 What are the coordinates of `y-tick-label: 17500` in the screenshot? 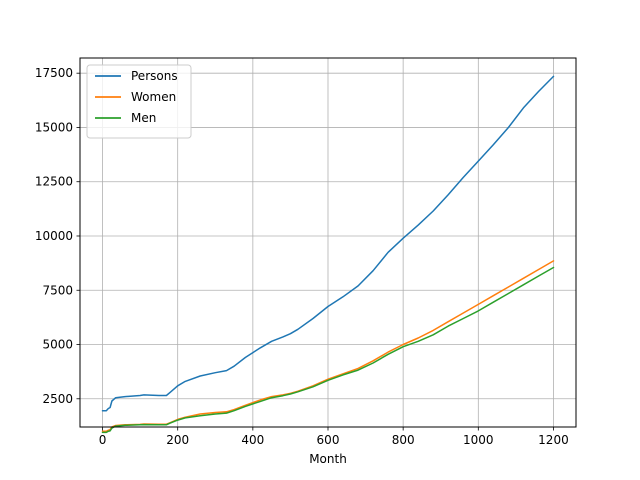 It's located at (54, 73).